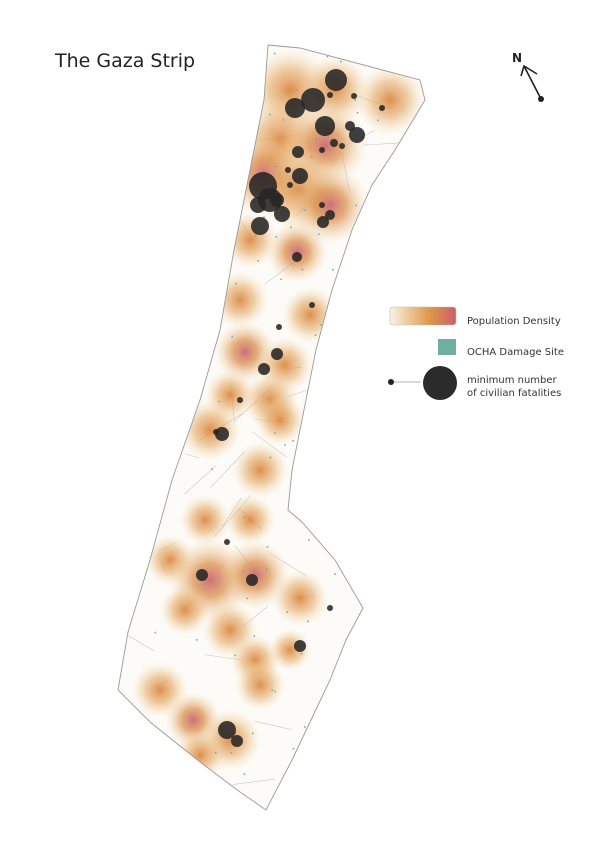 This screenshot has height=841, width=595. What do you see at coordinates (528, 76) in the screenshot?
I see `north-arrow: N` at bounding box center [528, 76].